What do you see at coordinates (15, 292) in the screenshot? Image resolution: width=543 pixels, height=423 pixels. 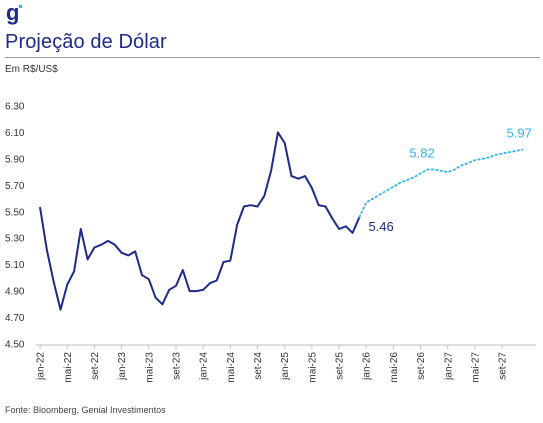 I see `y-tick-label: 4.90` at bounding box center [15, 292].